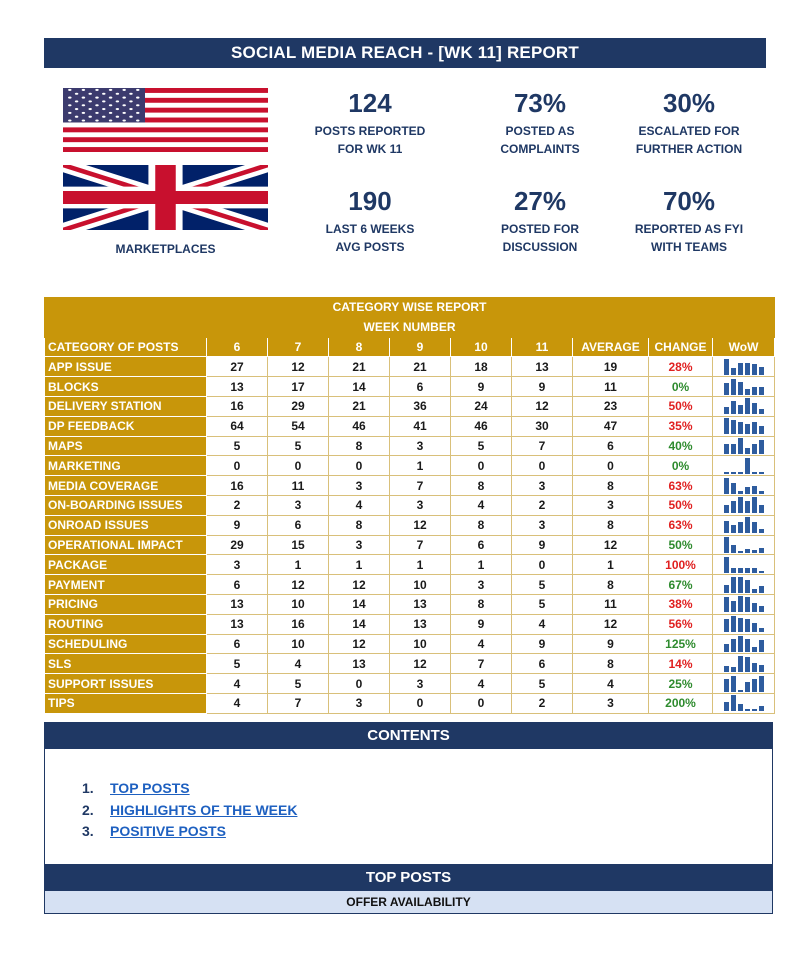 The height and width of the screenshot is (958, 800). Describe the element at coordinates (125, 406) in the screenshot. I see `category-name: DELIVERY STATION` at that location.